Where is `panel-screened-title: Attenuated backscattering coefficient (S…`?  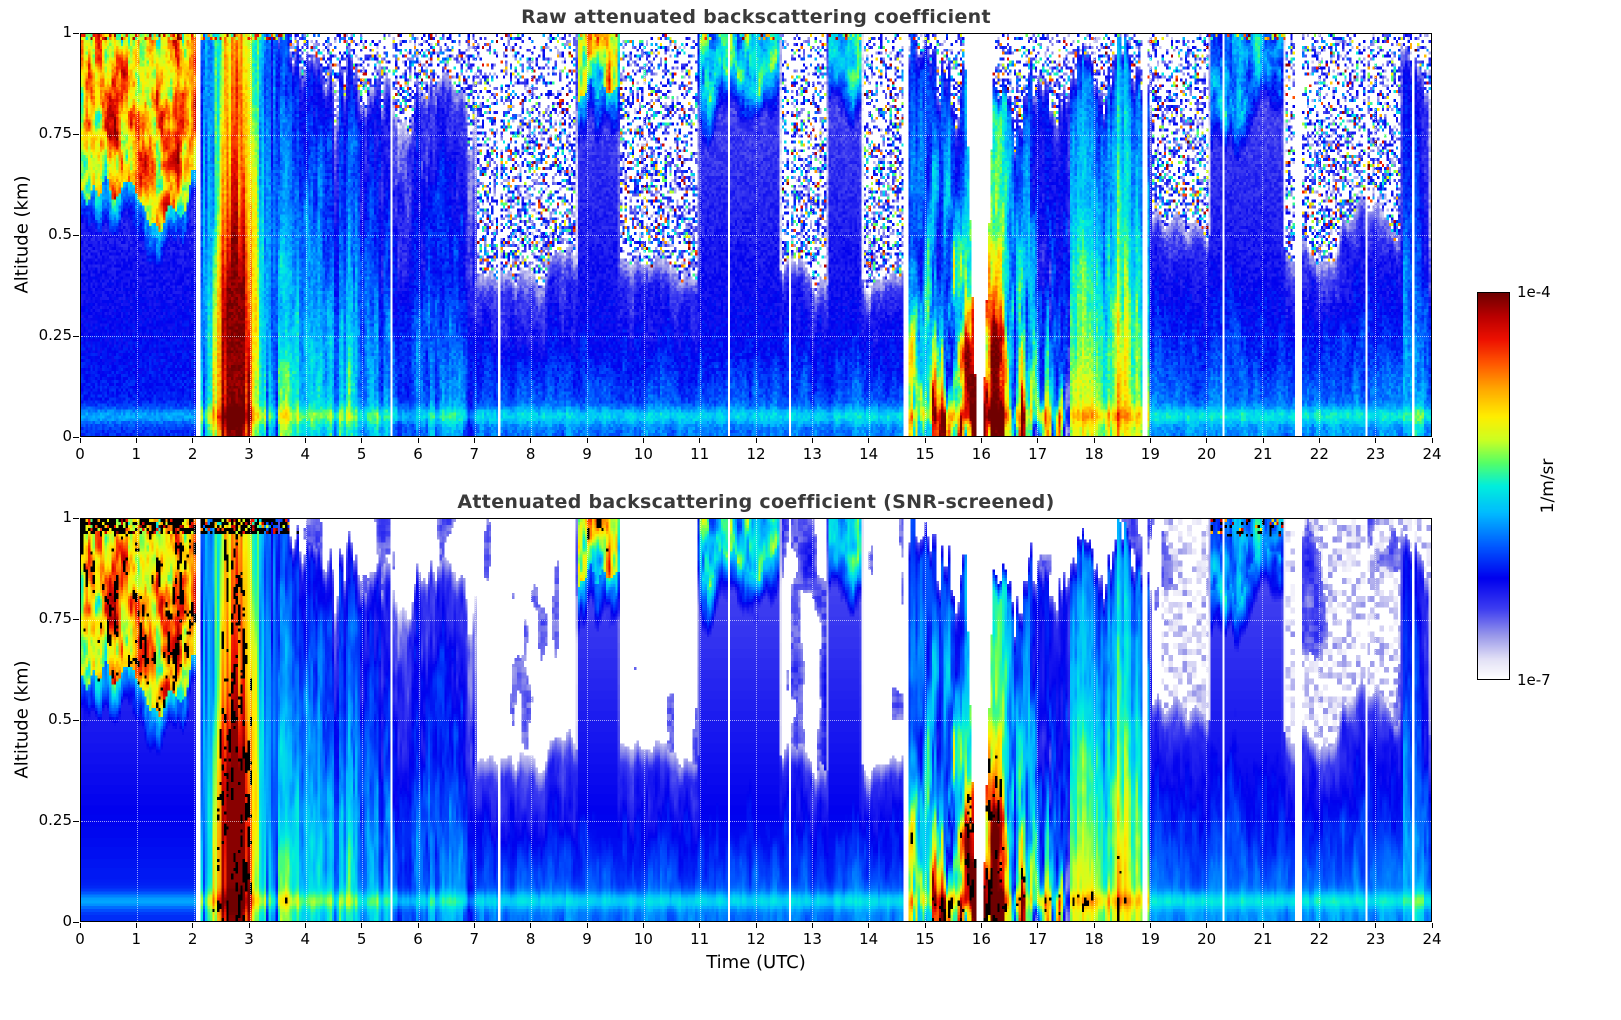 panel-screened-title: Attenuated backscattering coefficient (S… is located at coordinates (756, 502).